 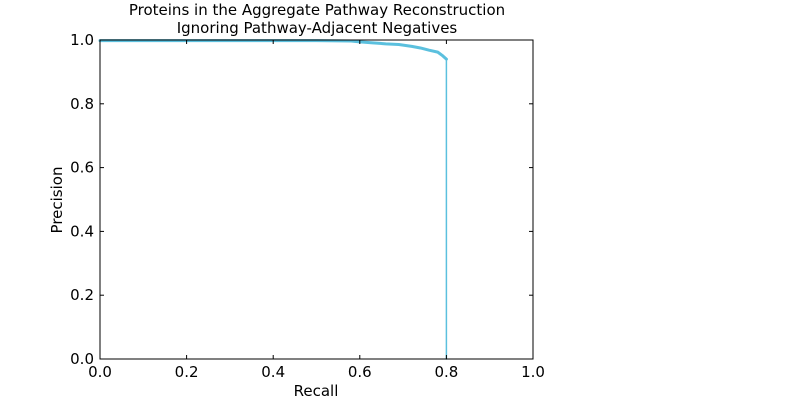 I want to click on y-tick-label: 0.4, so click(x=82, y=231).